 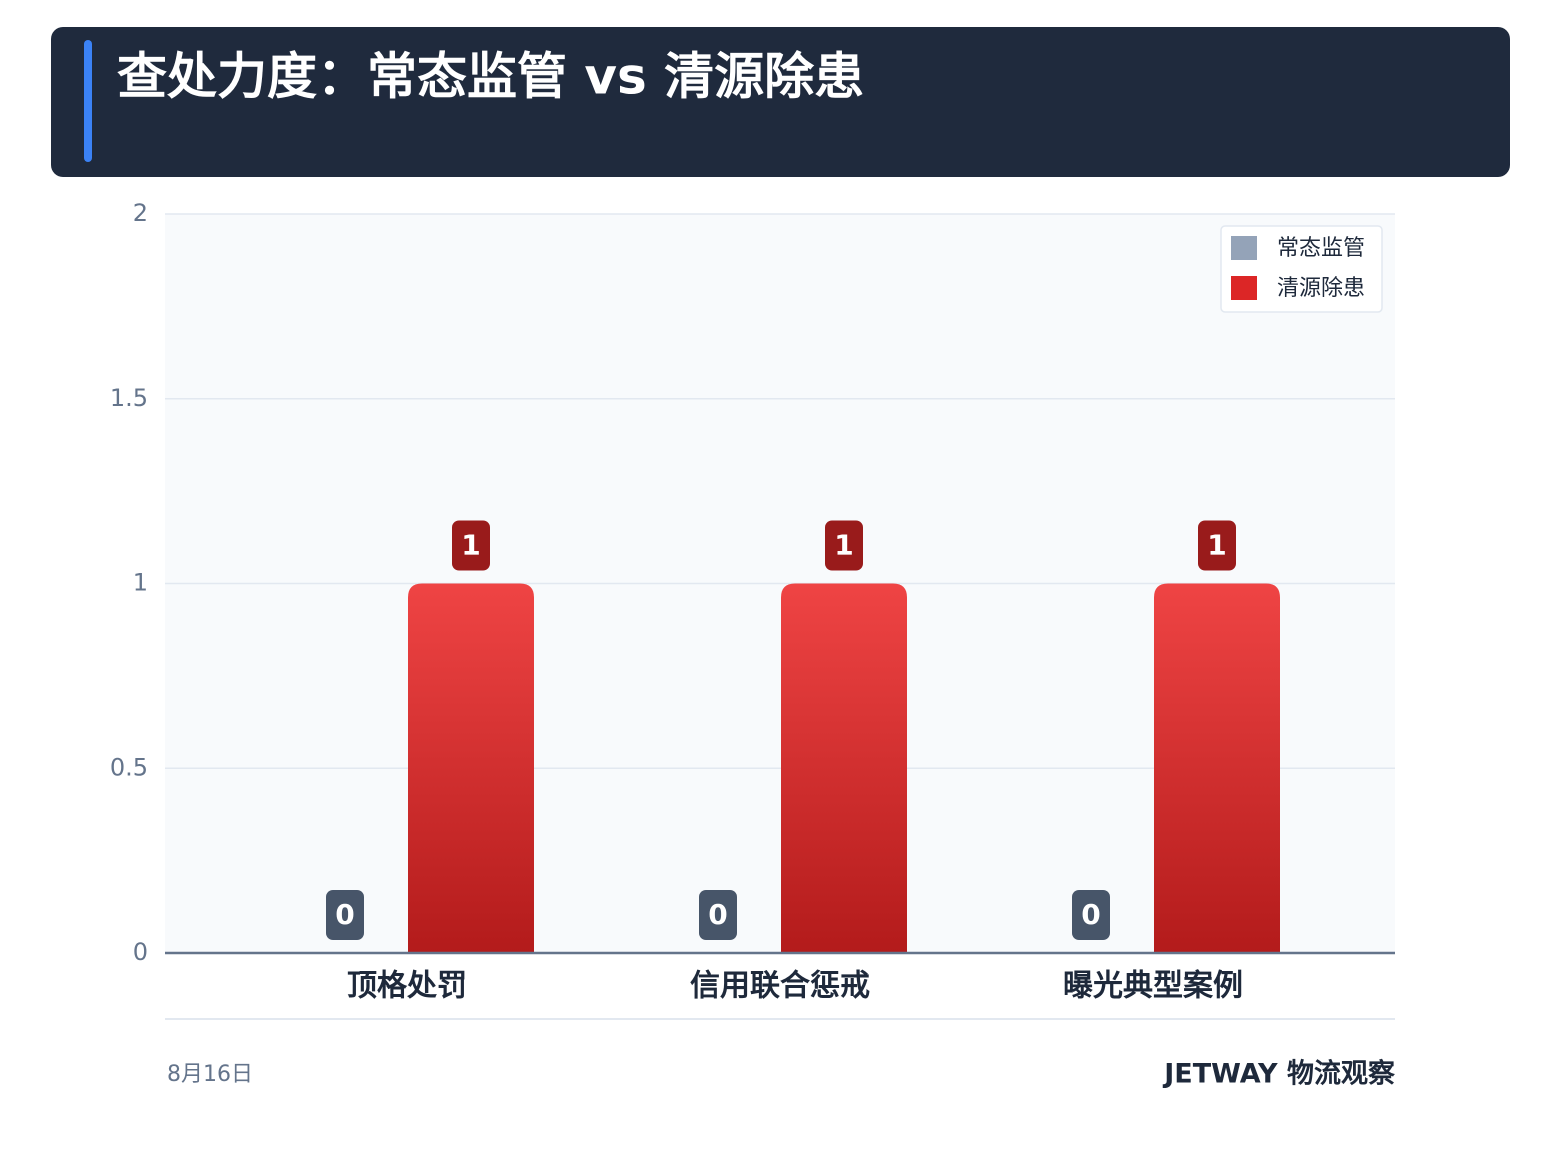 I want to click on legend-label: 常态监管, so click(x=1321, y=248).